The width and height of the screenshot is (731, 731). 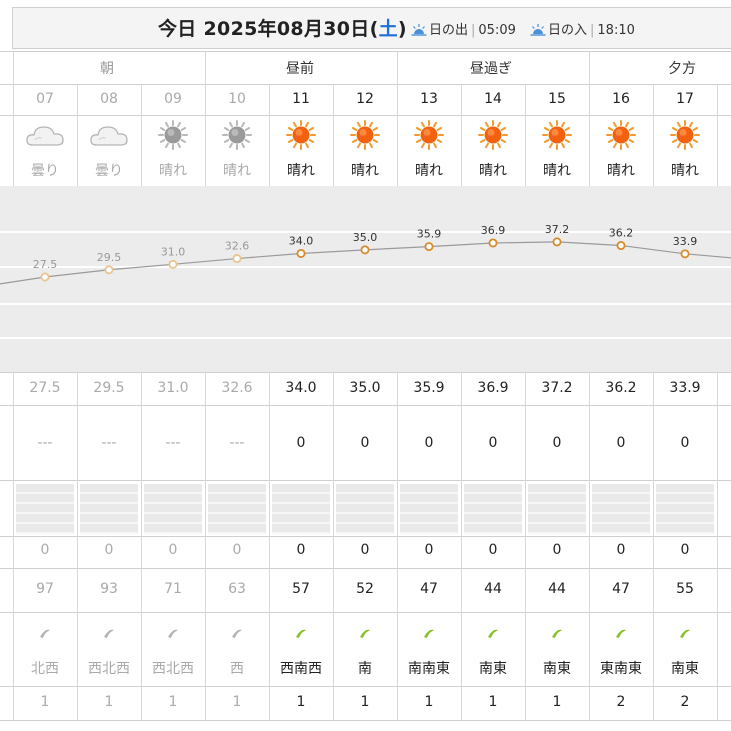 I want to click on hour-cell: 12, so click(x=365, y=99).